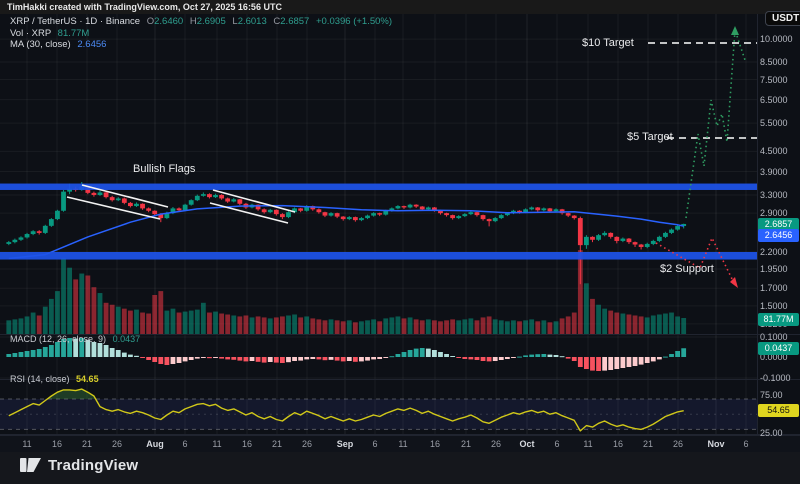 This screenshot has height=484, width=800. I want to click on time-tick-label: 6, so click(375, 444).